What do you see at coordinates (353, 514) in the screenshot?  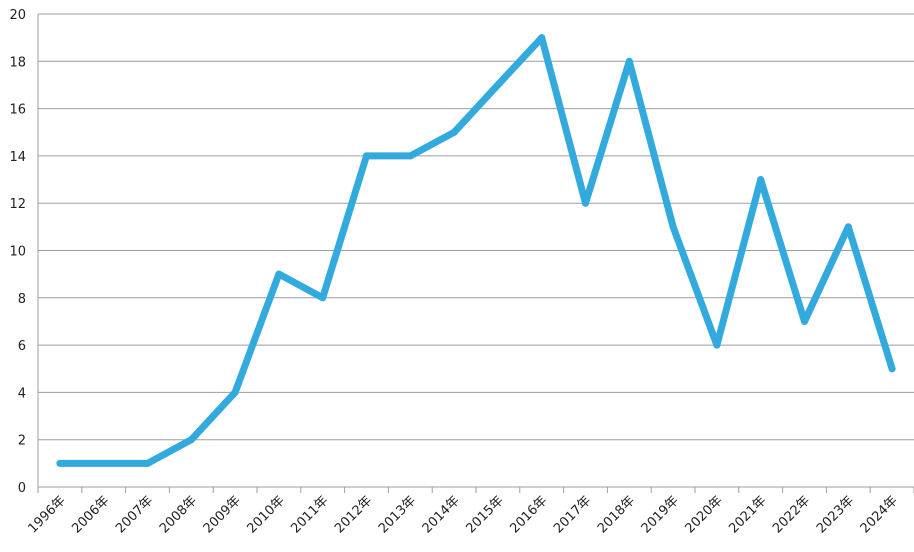 I see `x-tick-label: 2012年` at bounding box center [353, 514].